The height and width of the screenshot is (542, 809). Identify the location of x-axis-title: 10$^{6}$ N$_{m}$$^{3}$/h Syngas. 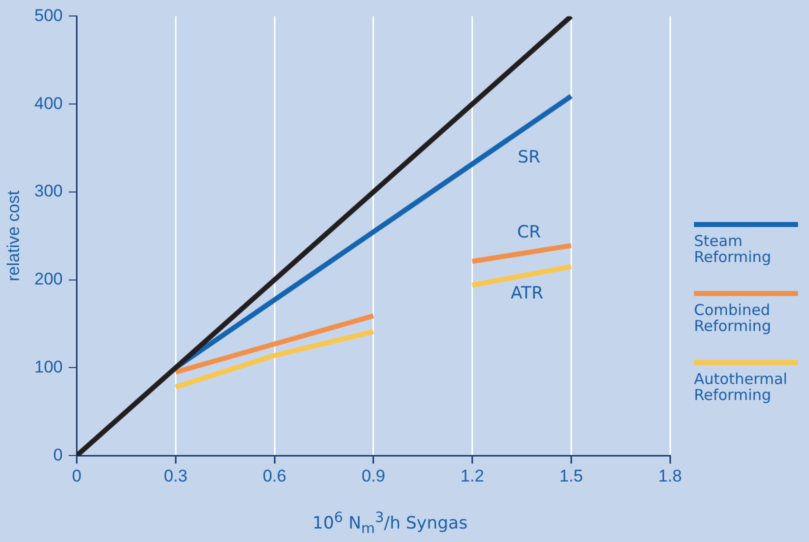
(390, 524).